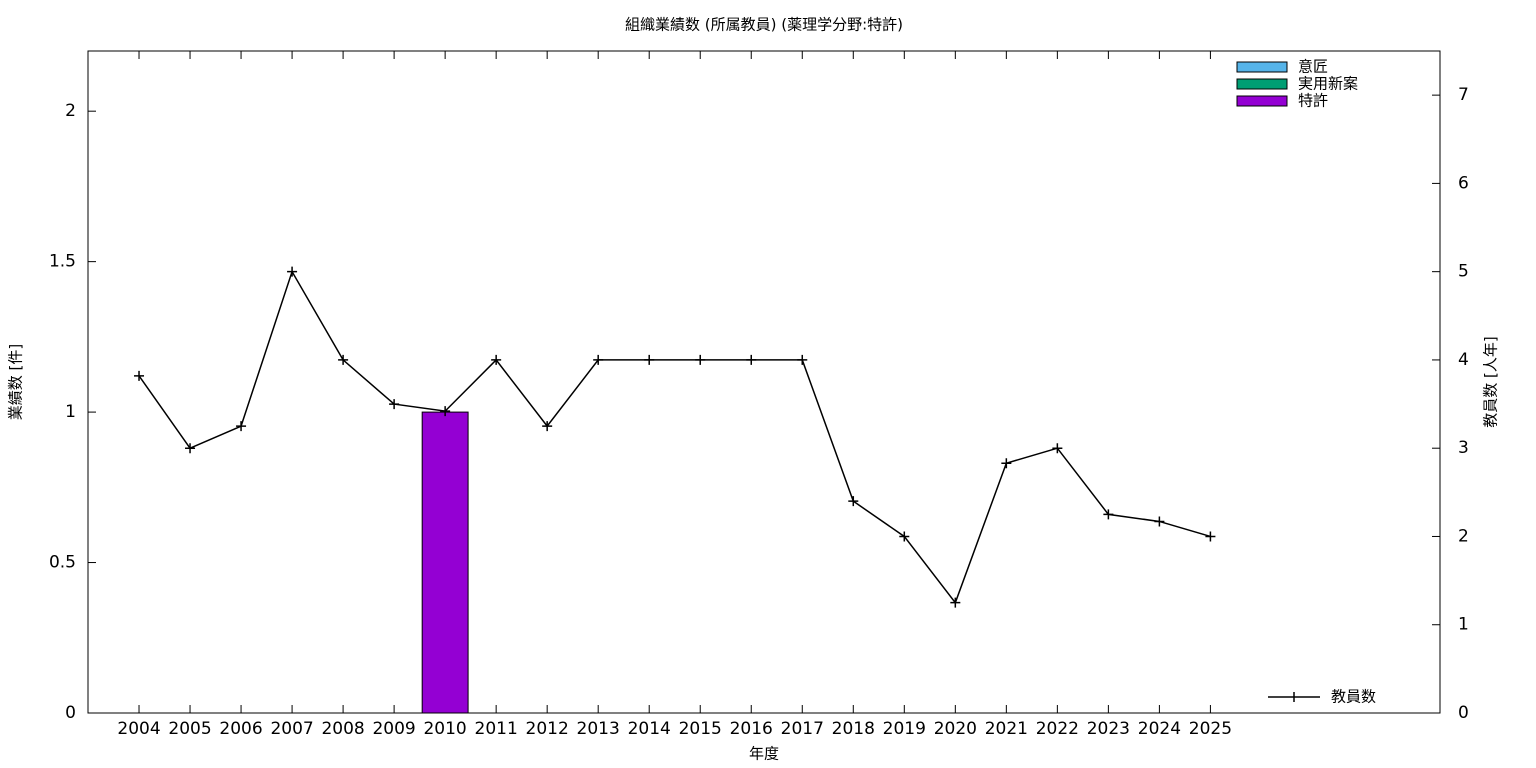  Describe the element at coordinates (240, 729) in the screenshot. I see `x-tick-label: 2006` at that location.